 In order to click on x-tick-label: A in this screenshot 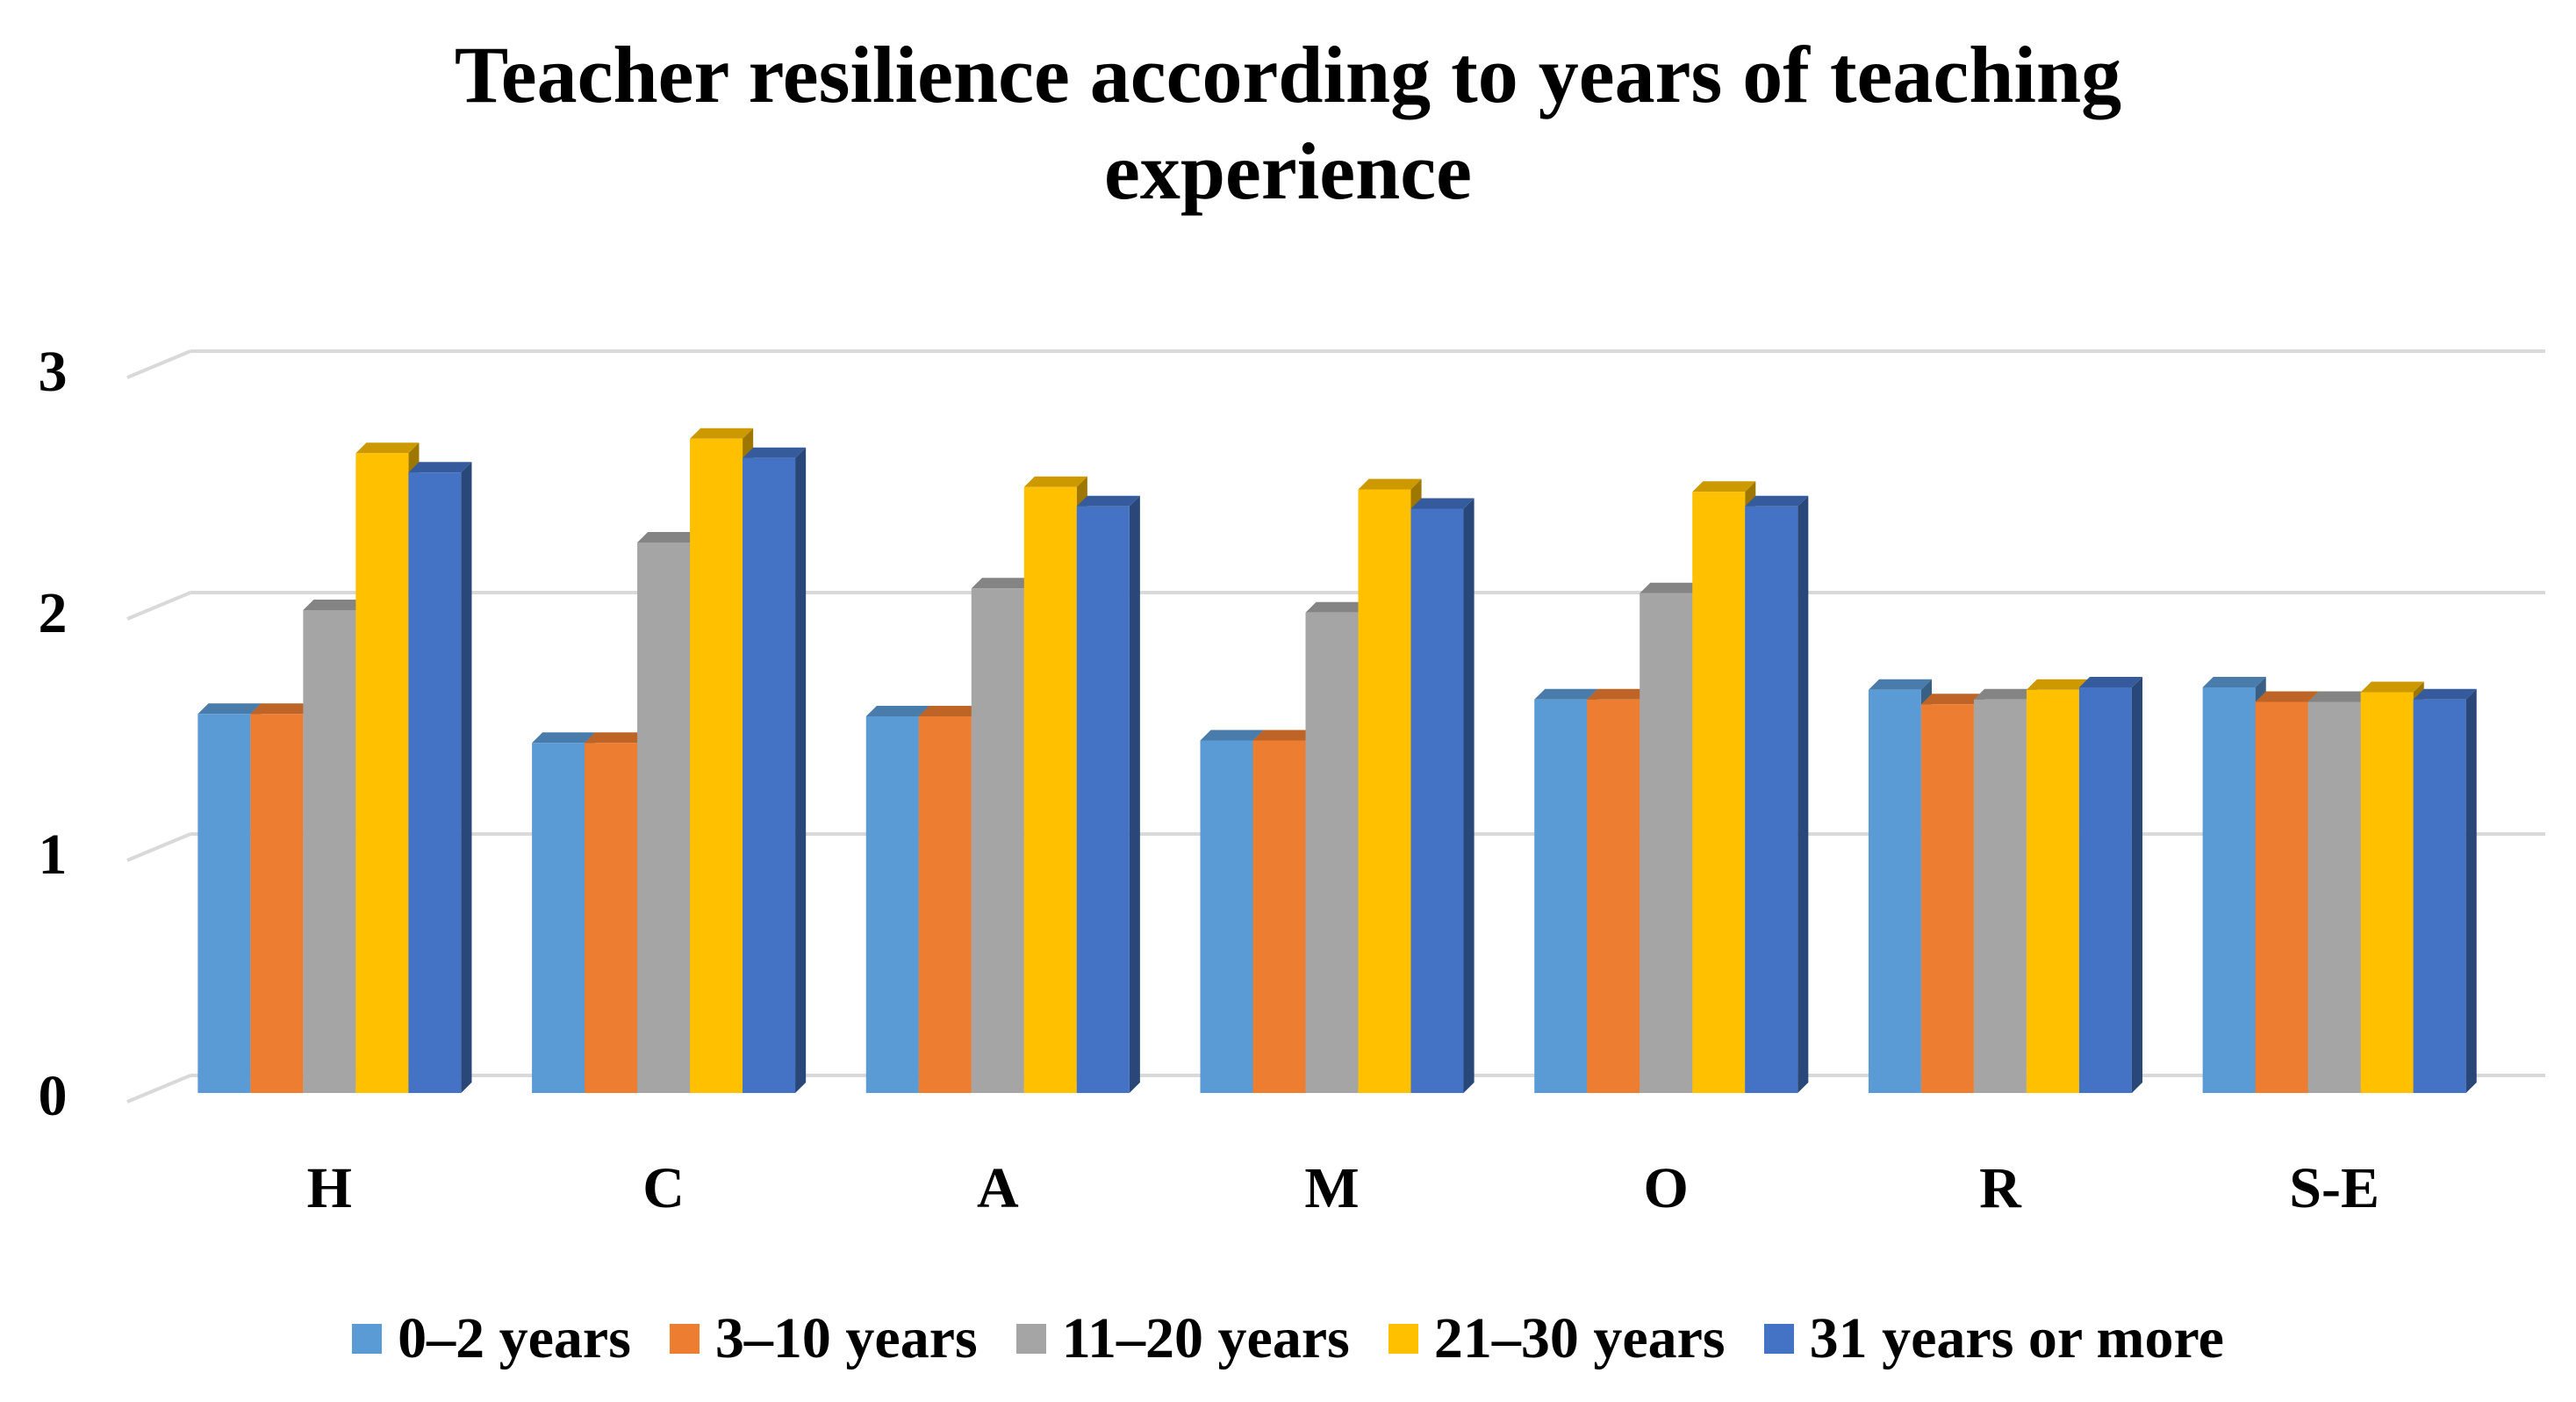, I will do `click(998, 1188)`.